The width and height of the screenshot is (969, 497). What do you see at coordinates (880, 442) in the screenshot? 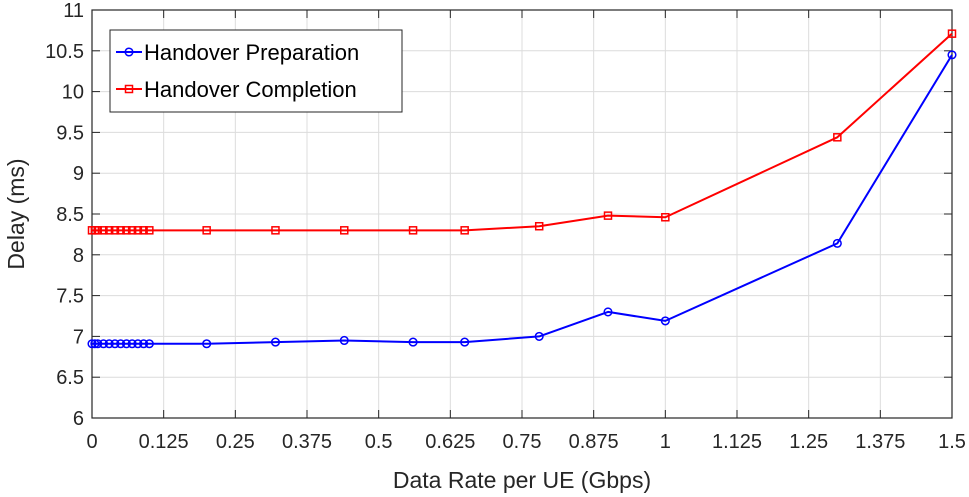
I see `x-tick-label: 1.375` at bounding box center [880, 442].